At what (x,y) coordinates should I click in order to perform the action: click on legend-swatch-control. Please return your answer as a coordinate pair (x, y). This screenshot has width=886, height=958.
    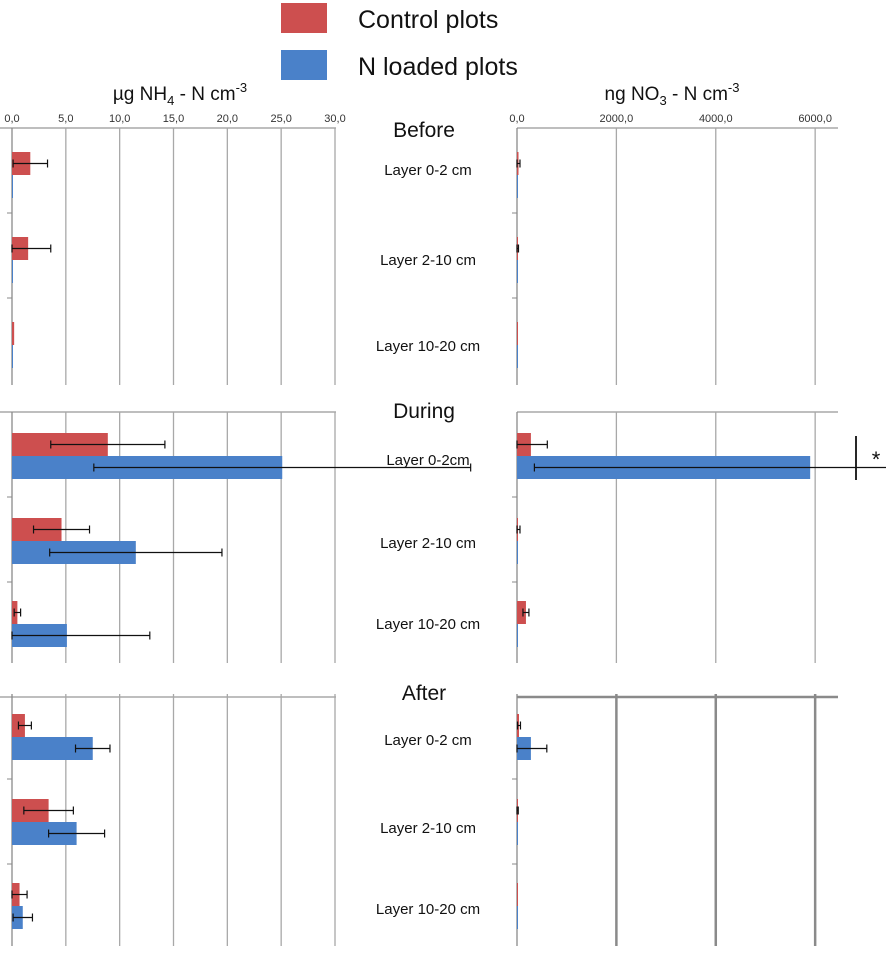
    Looking at the image, I should click on (304, 18).